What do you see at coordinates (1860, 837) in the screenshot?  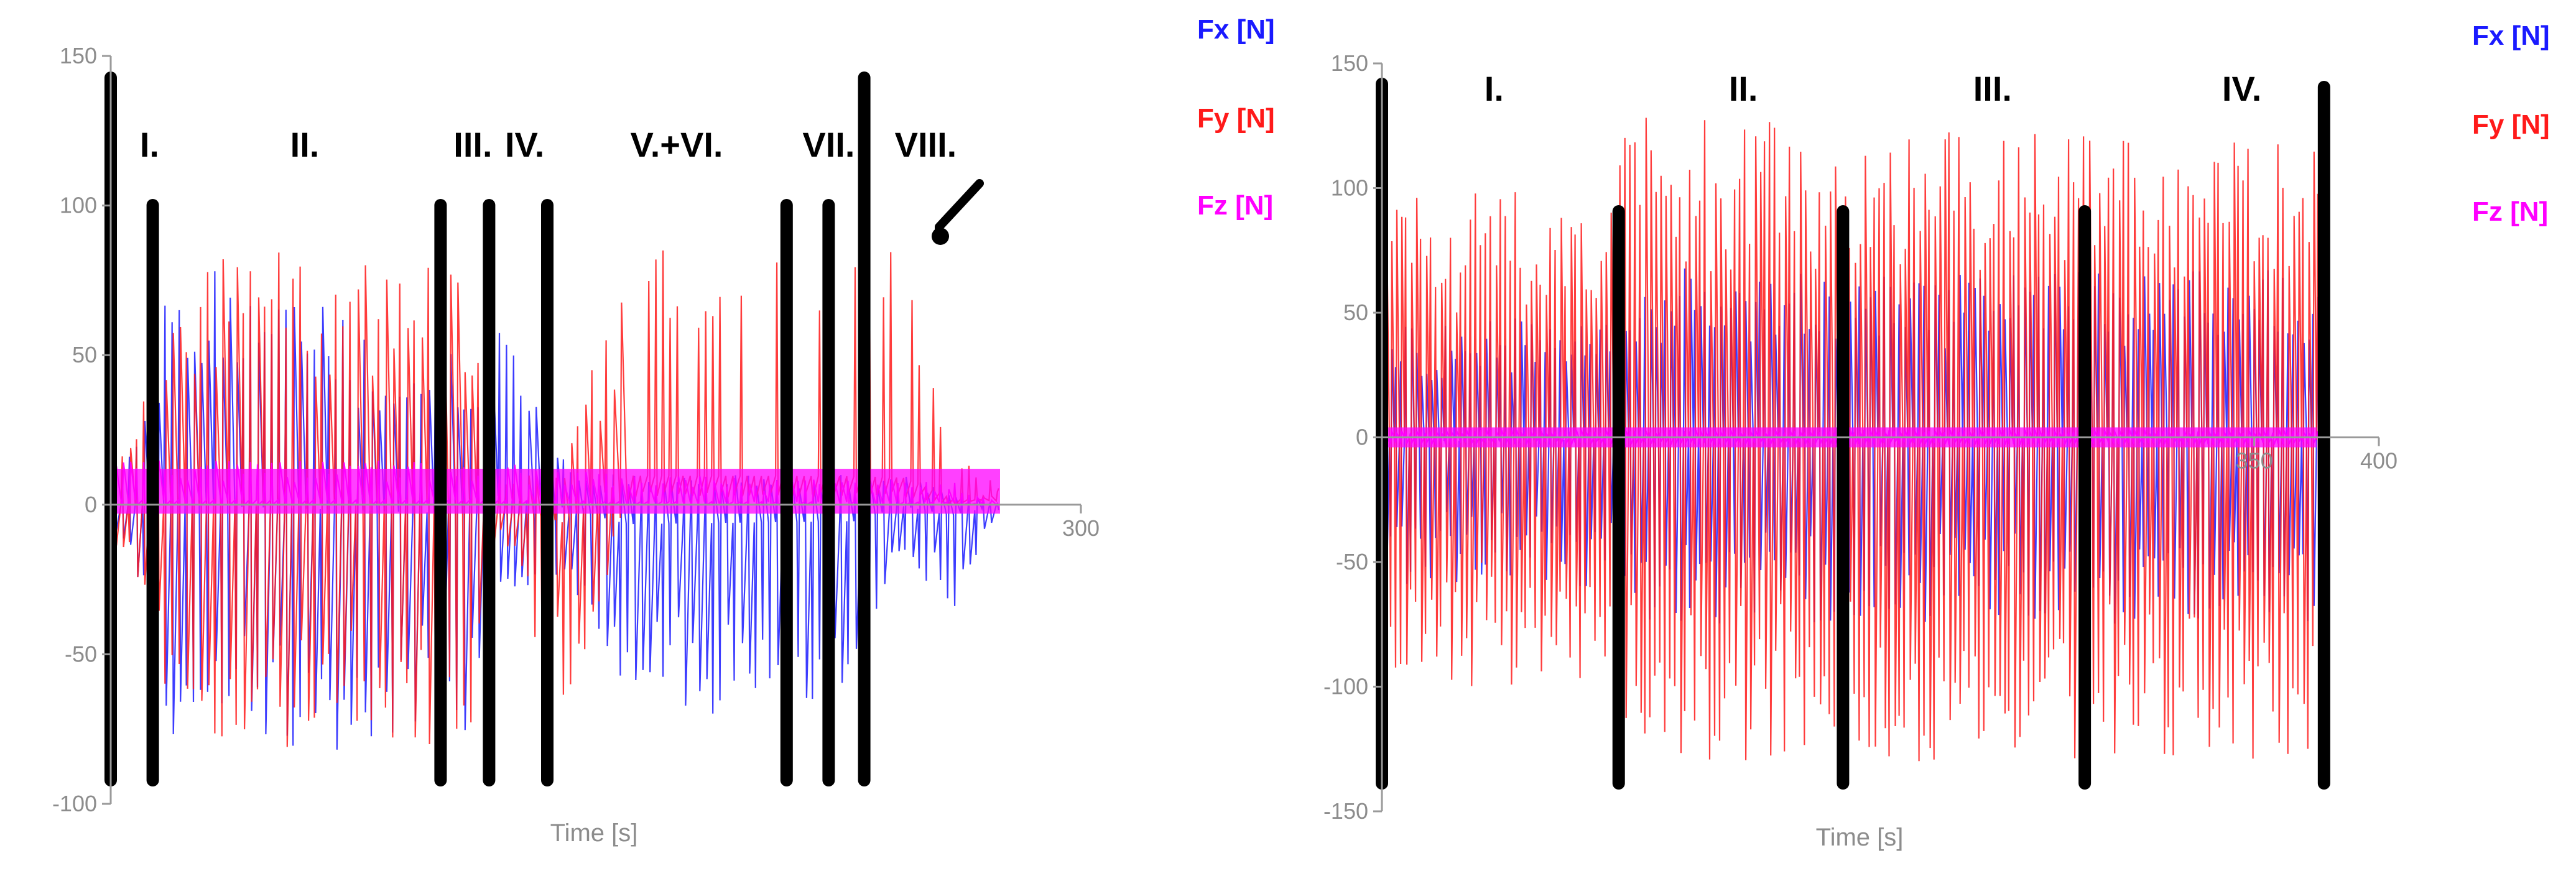 I see `right-x-axis-label: Time [s]` at bounding box center [1860, 837].